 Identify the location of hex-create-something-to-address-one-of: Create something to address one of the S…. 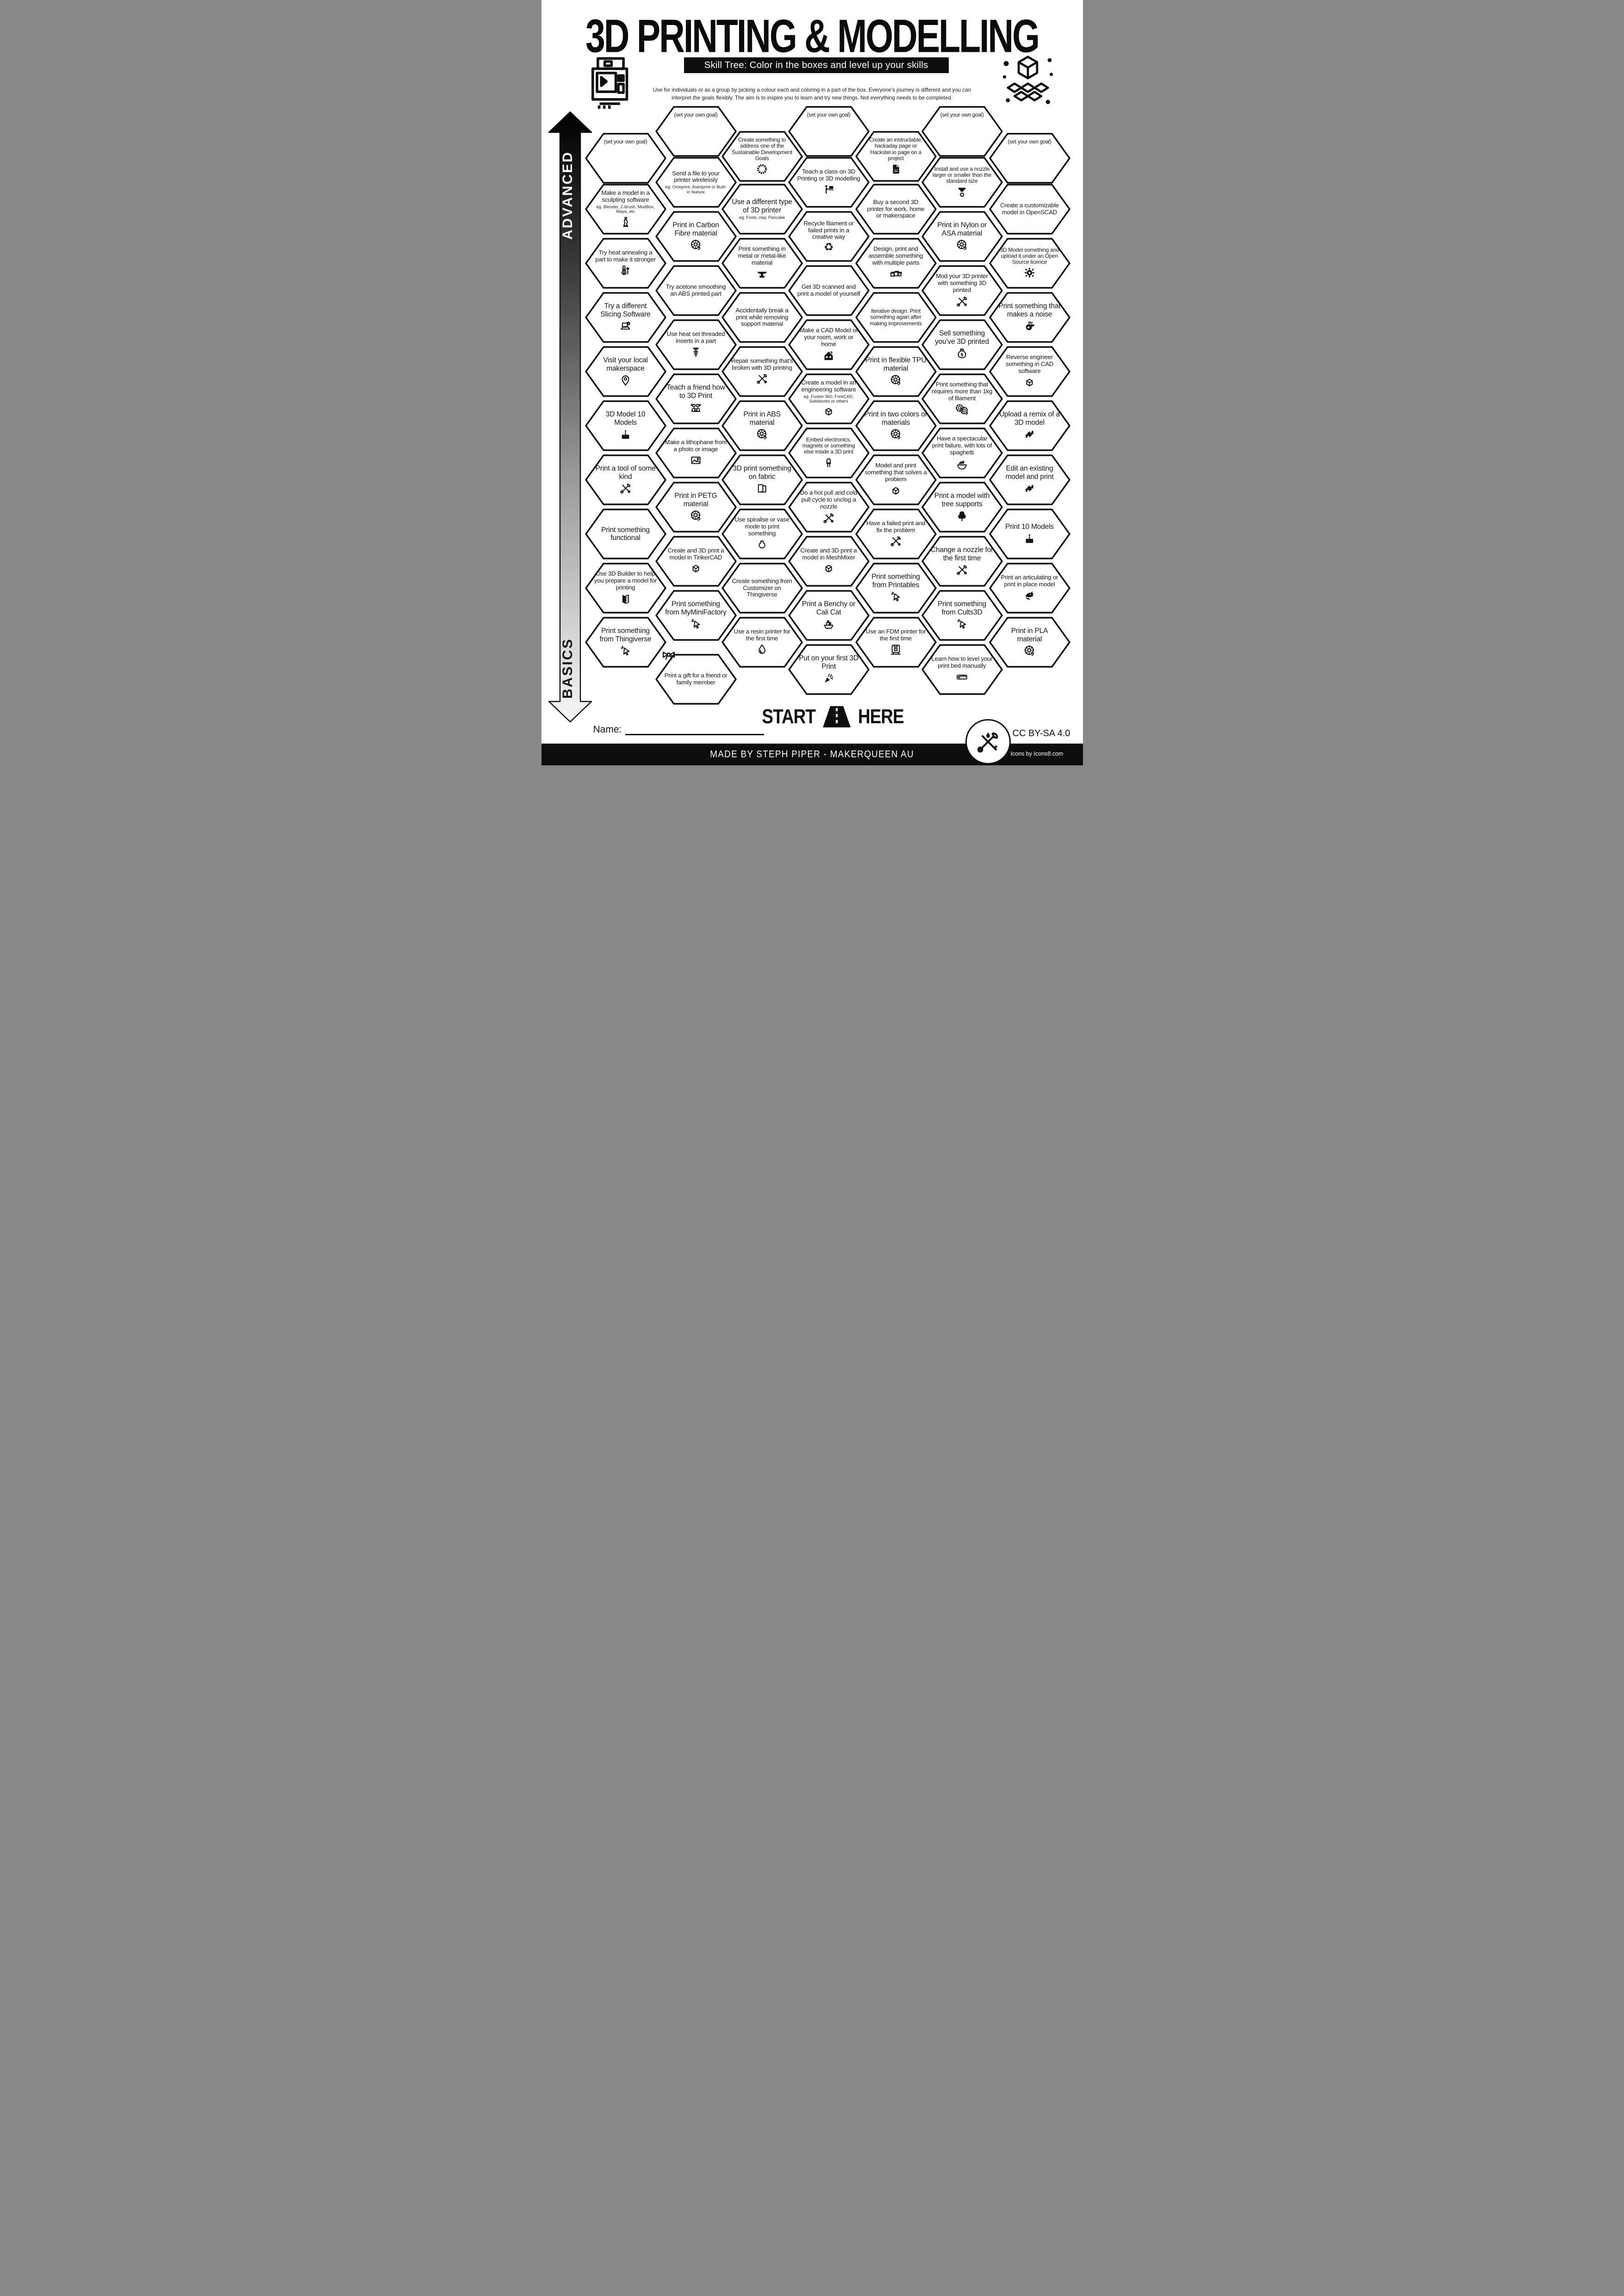
(762, 156).